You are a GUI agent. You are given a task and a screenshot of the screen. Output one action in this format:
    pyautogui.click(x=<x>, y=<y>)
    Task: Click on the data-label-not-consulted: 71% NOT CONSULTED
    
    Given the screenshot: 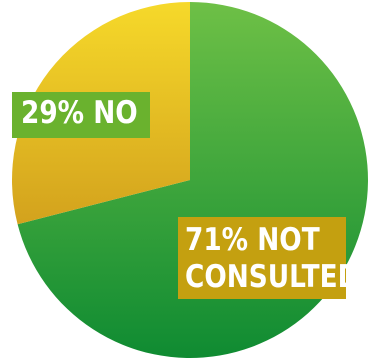 What is the action you would take?
    pyautogui.click(x=269, y=258)
    